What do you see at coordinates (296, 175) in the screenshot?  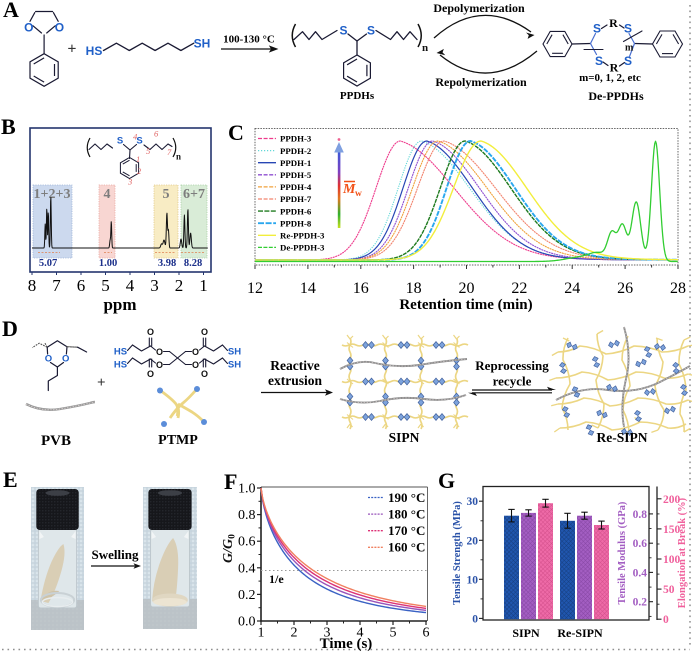 I see `svg-text: PPDH-5` at bounding box center [296, 175].